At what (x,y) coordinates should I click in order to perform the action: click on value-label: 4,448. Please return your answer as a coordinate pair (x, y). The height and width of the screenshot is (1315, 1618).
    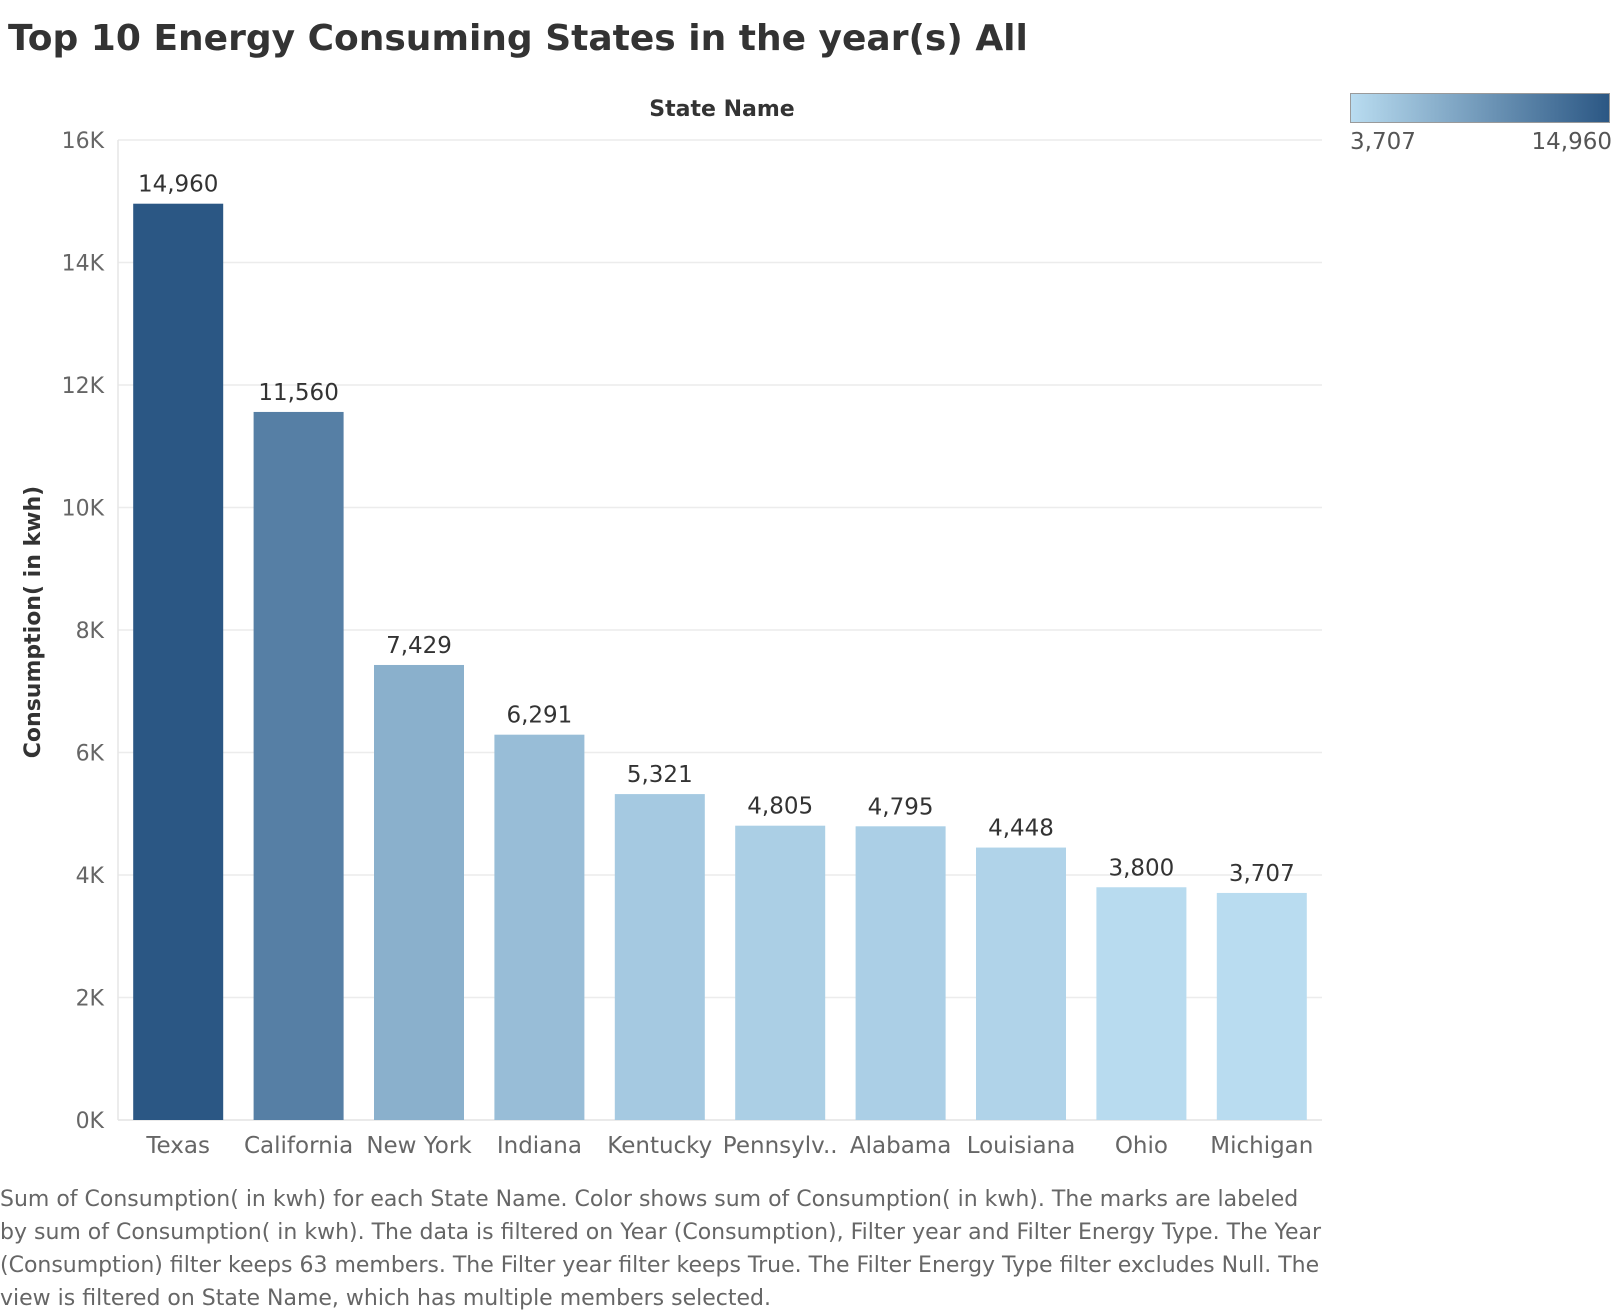
    Looking at the image, I should click on (1021, 829).